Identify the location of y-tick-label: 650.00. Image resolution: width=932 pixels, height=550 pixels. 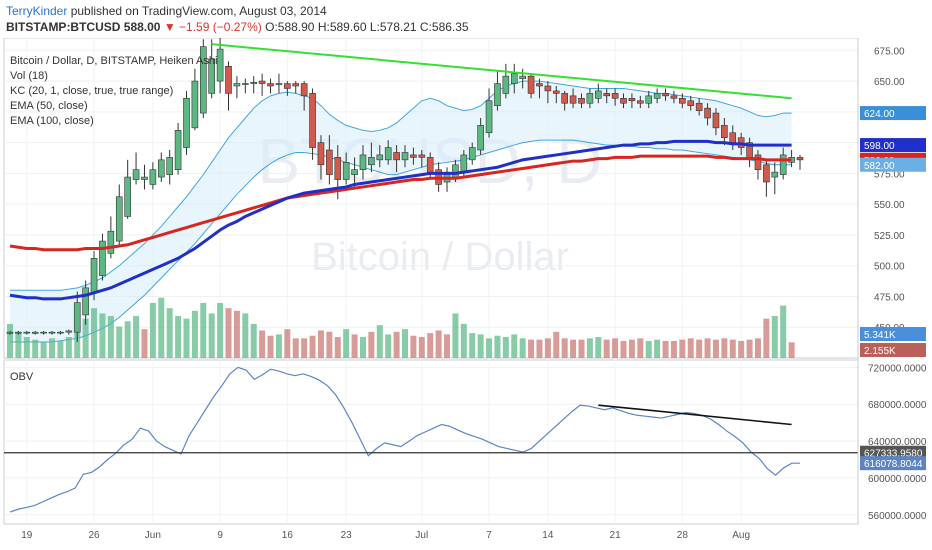
(889, 82).